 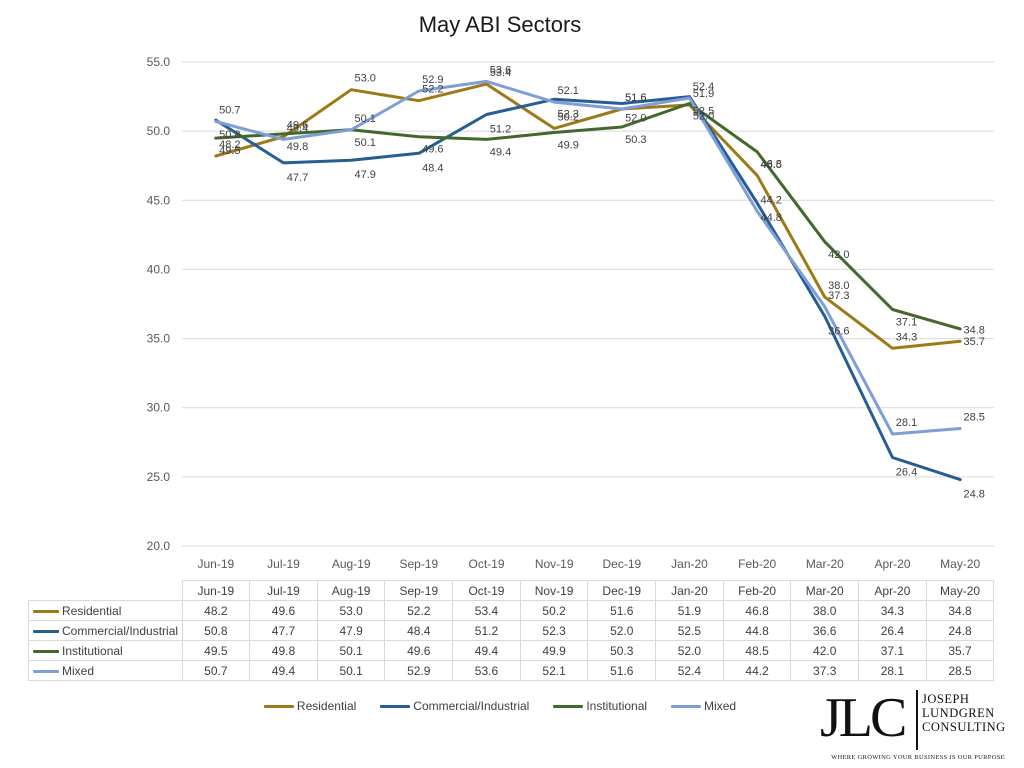 What do you see at coordinates (838, 286) in the screenshot?
I see `data-label: 38.0` at bounding box center [838, 286].